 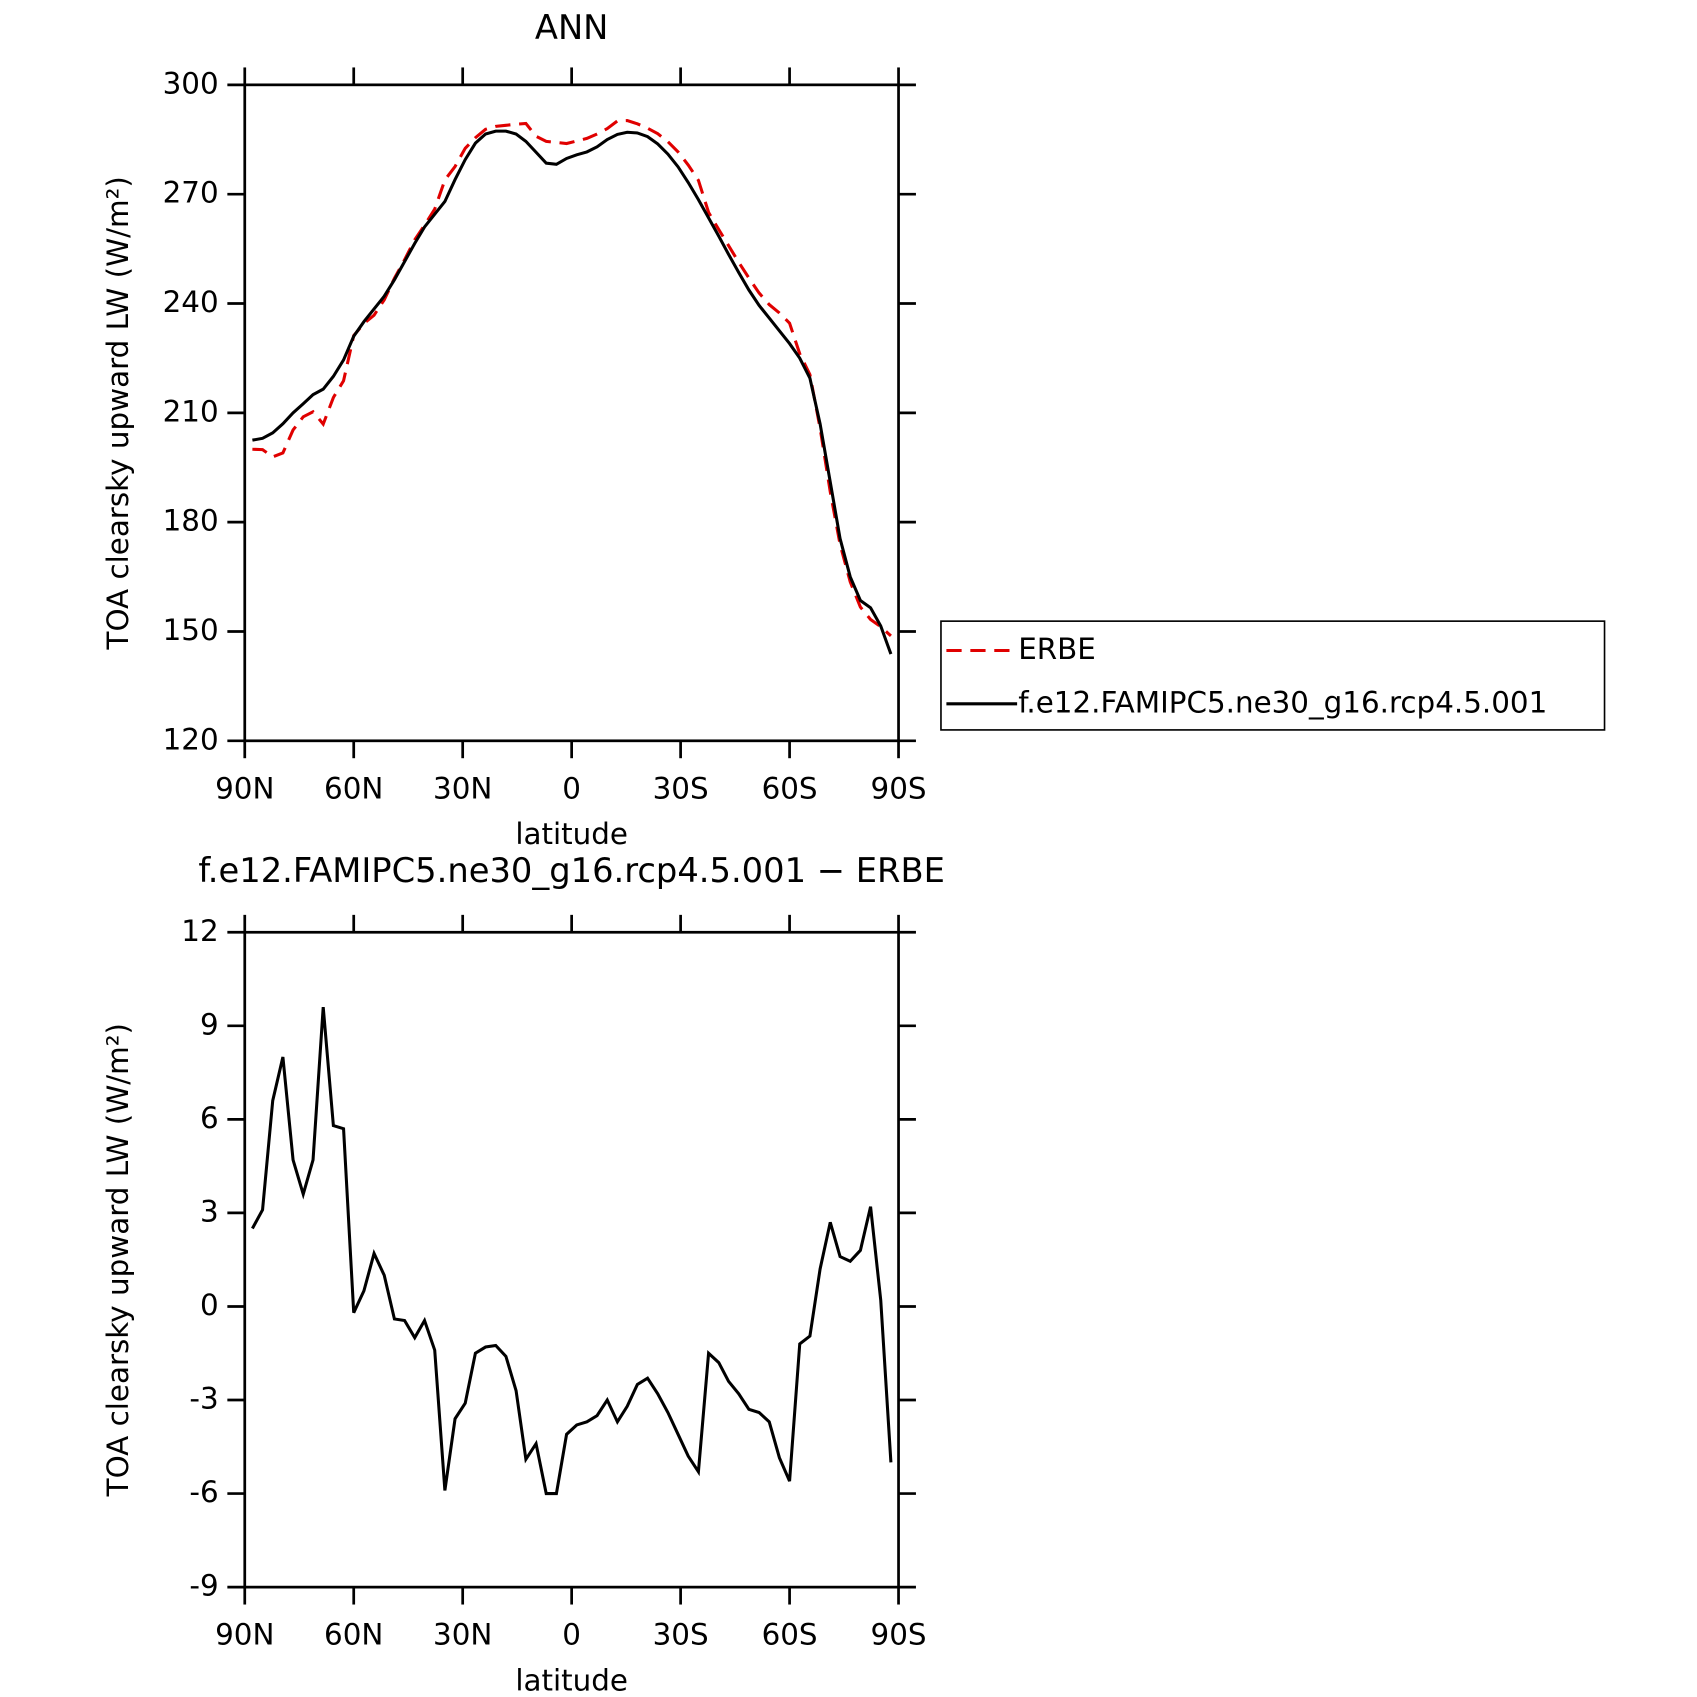 What do you see at coordinates (191, 739) in the screenshot?
I see `y-tick-label: 120` at bounding box center [191, 739].